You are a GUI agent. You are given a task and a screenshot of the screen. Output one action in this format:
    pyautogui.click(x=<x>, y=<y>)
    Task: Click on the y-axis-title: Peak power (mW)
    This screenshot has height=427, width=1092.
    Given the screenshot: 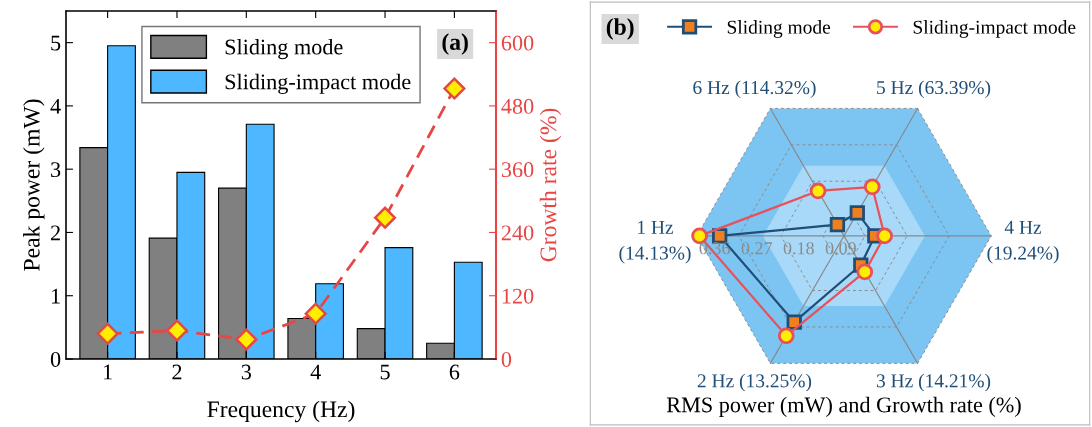 What is the action you would take?
    pyautogui.click(x=34, y=185)
    